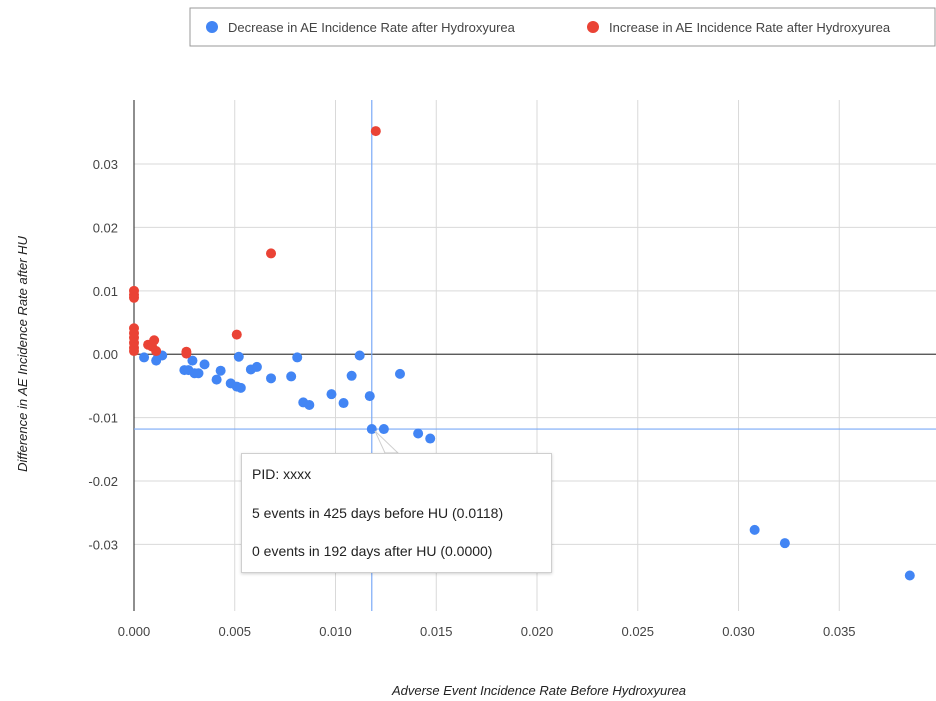 Image resolution: width=936 pixels, height=701 pixels. What do you see at coordinates (134, 631) in the screenshot?
I see `x-tick-label: 0.000` at bounding box center [134, 631].